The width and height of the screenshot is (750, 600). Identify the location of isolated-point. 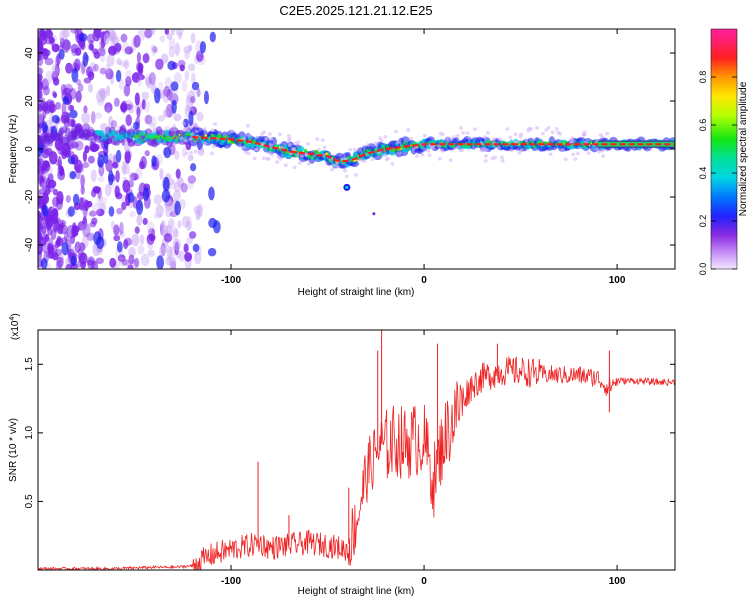
(374, 214).